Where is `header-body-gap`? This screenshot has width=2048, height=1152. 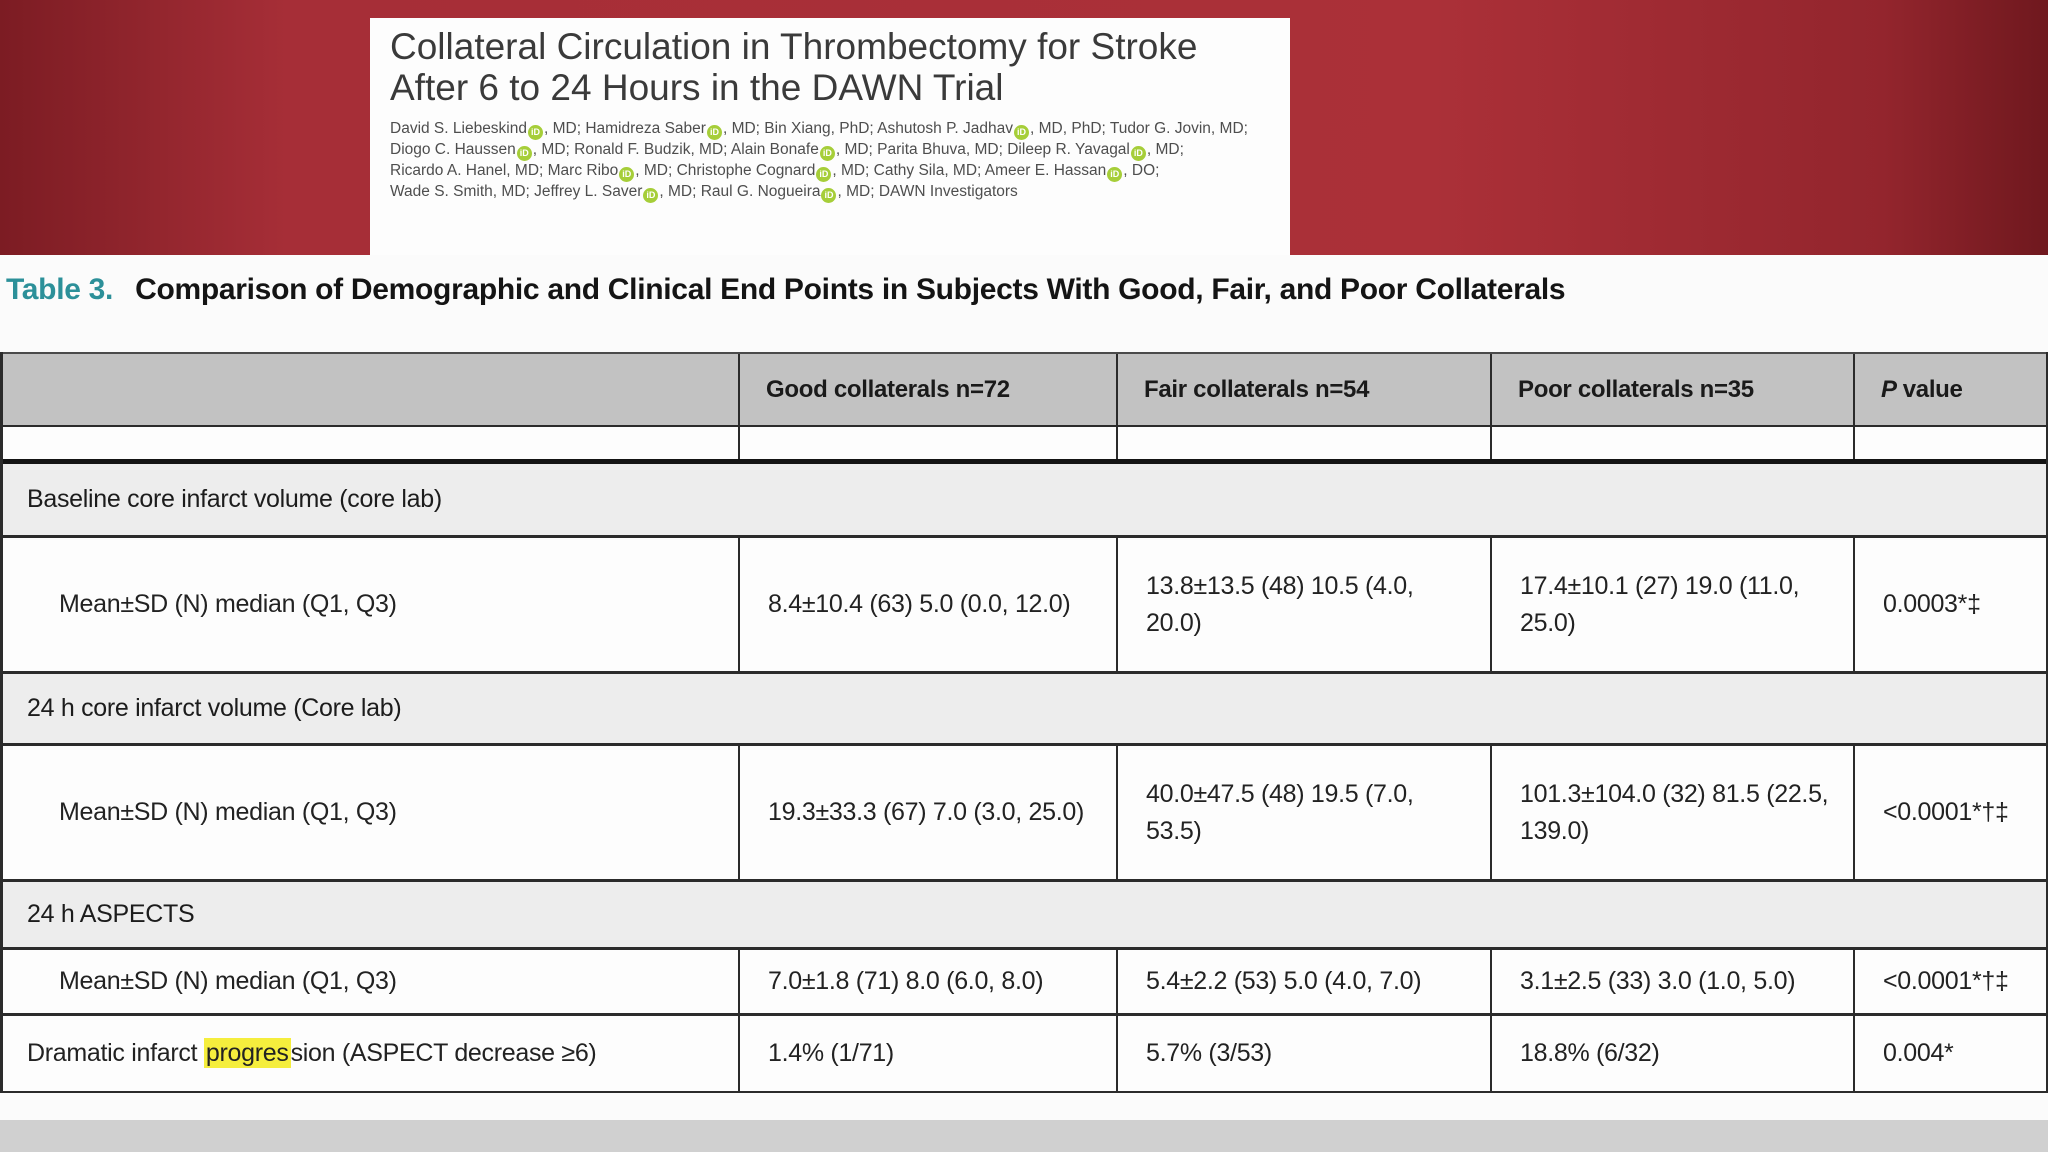
header-body-gap is located at coordinates (1024, 445).